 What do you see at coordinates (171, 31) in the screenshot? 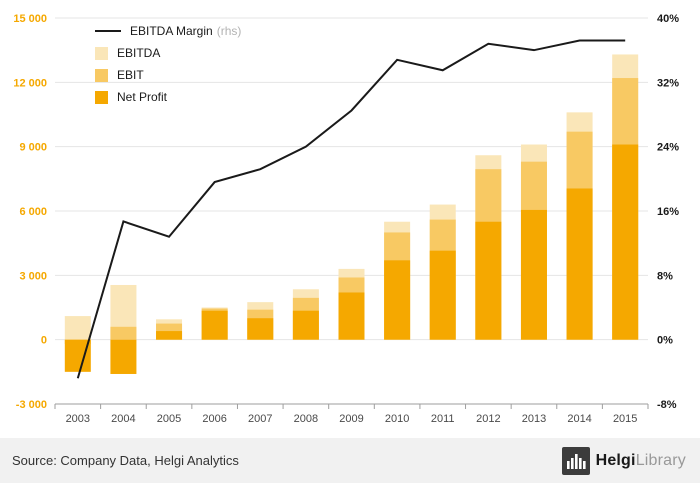
I see `legend-label: EBITDA Margin` at bounding box center [171, 31].